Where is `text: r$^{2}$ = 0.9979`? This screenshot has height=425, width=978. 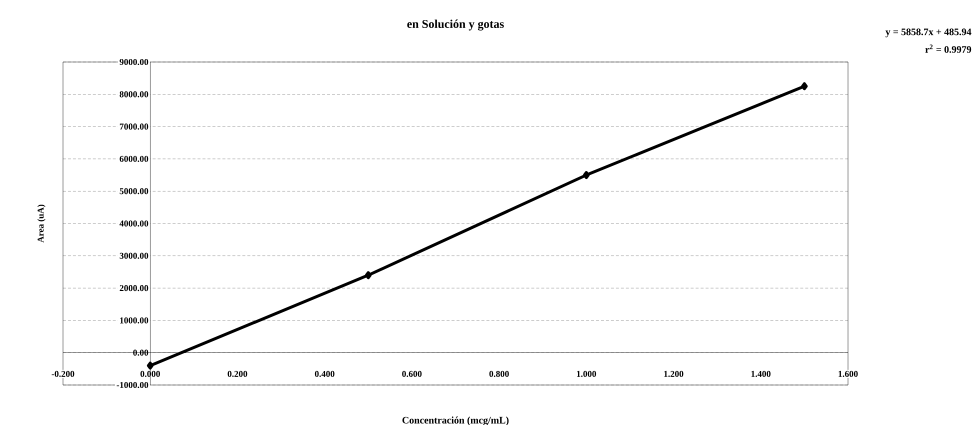
text: r$^{2}$ = 0.9979 is located at coordinates (948, 48).